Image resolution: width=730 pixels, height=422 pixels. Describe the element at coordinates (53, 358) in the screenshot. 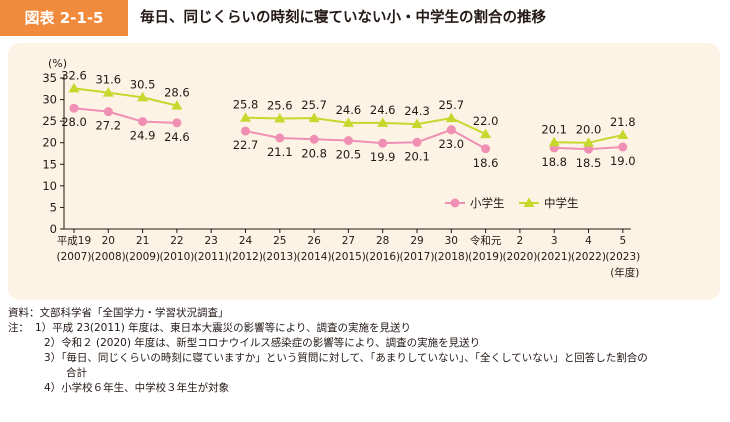

I see `note-number: 3）` at that location.